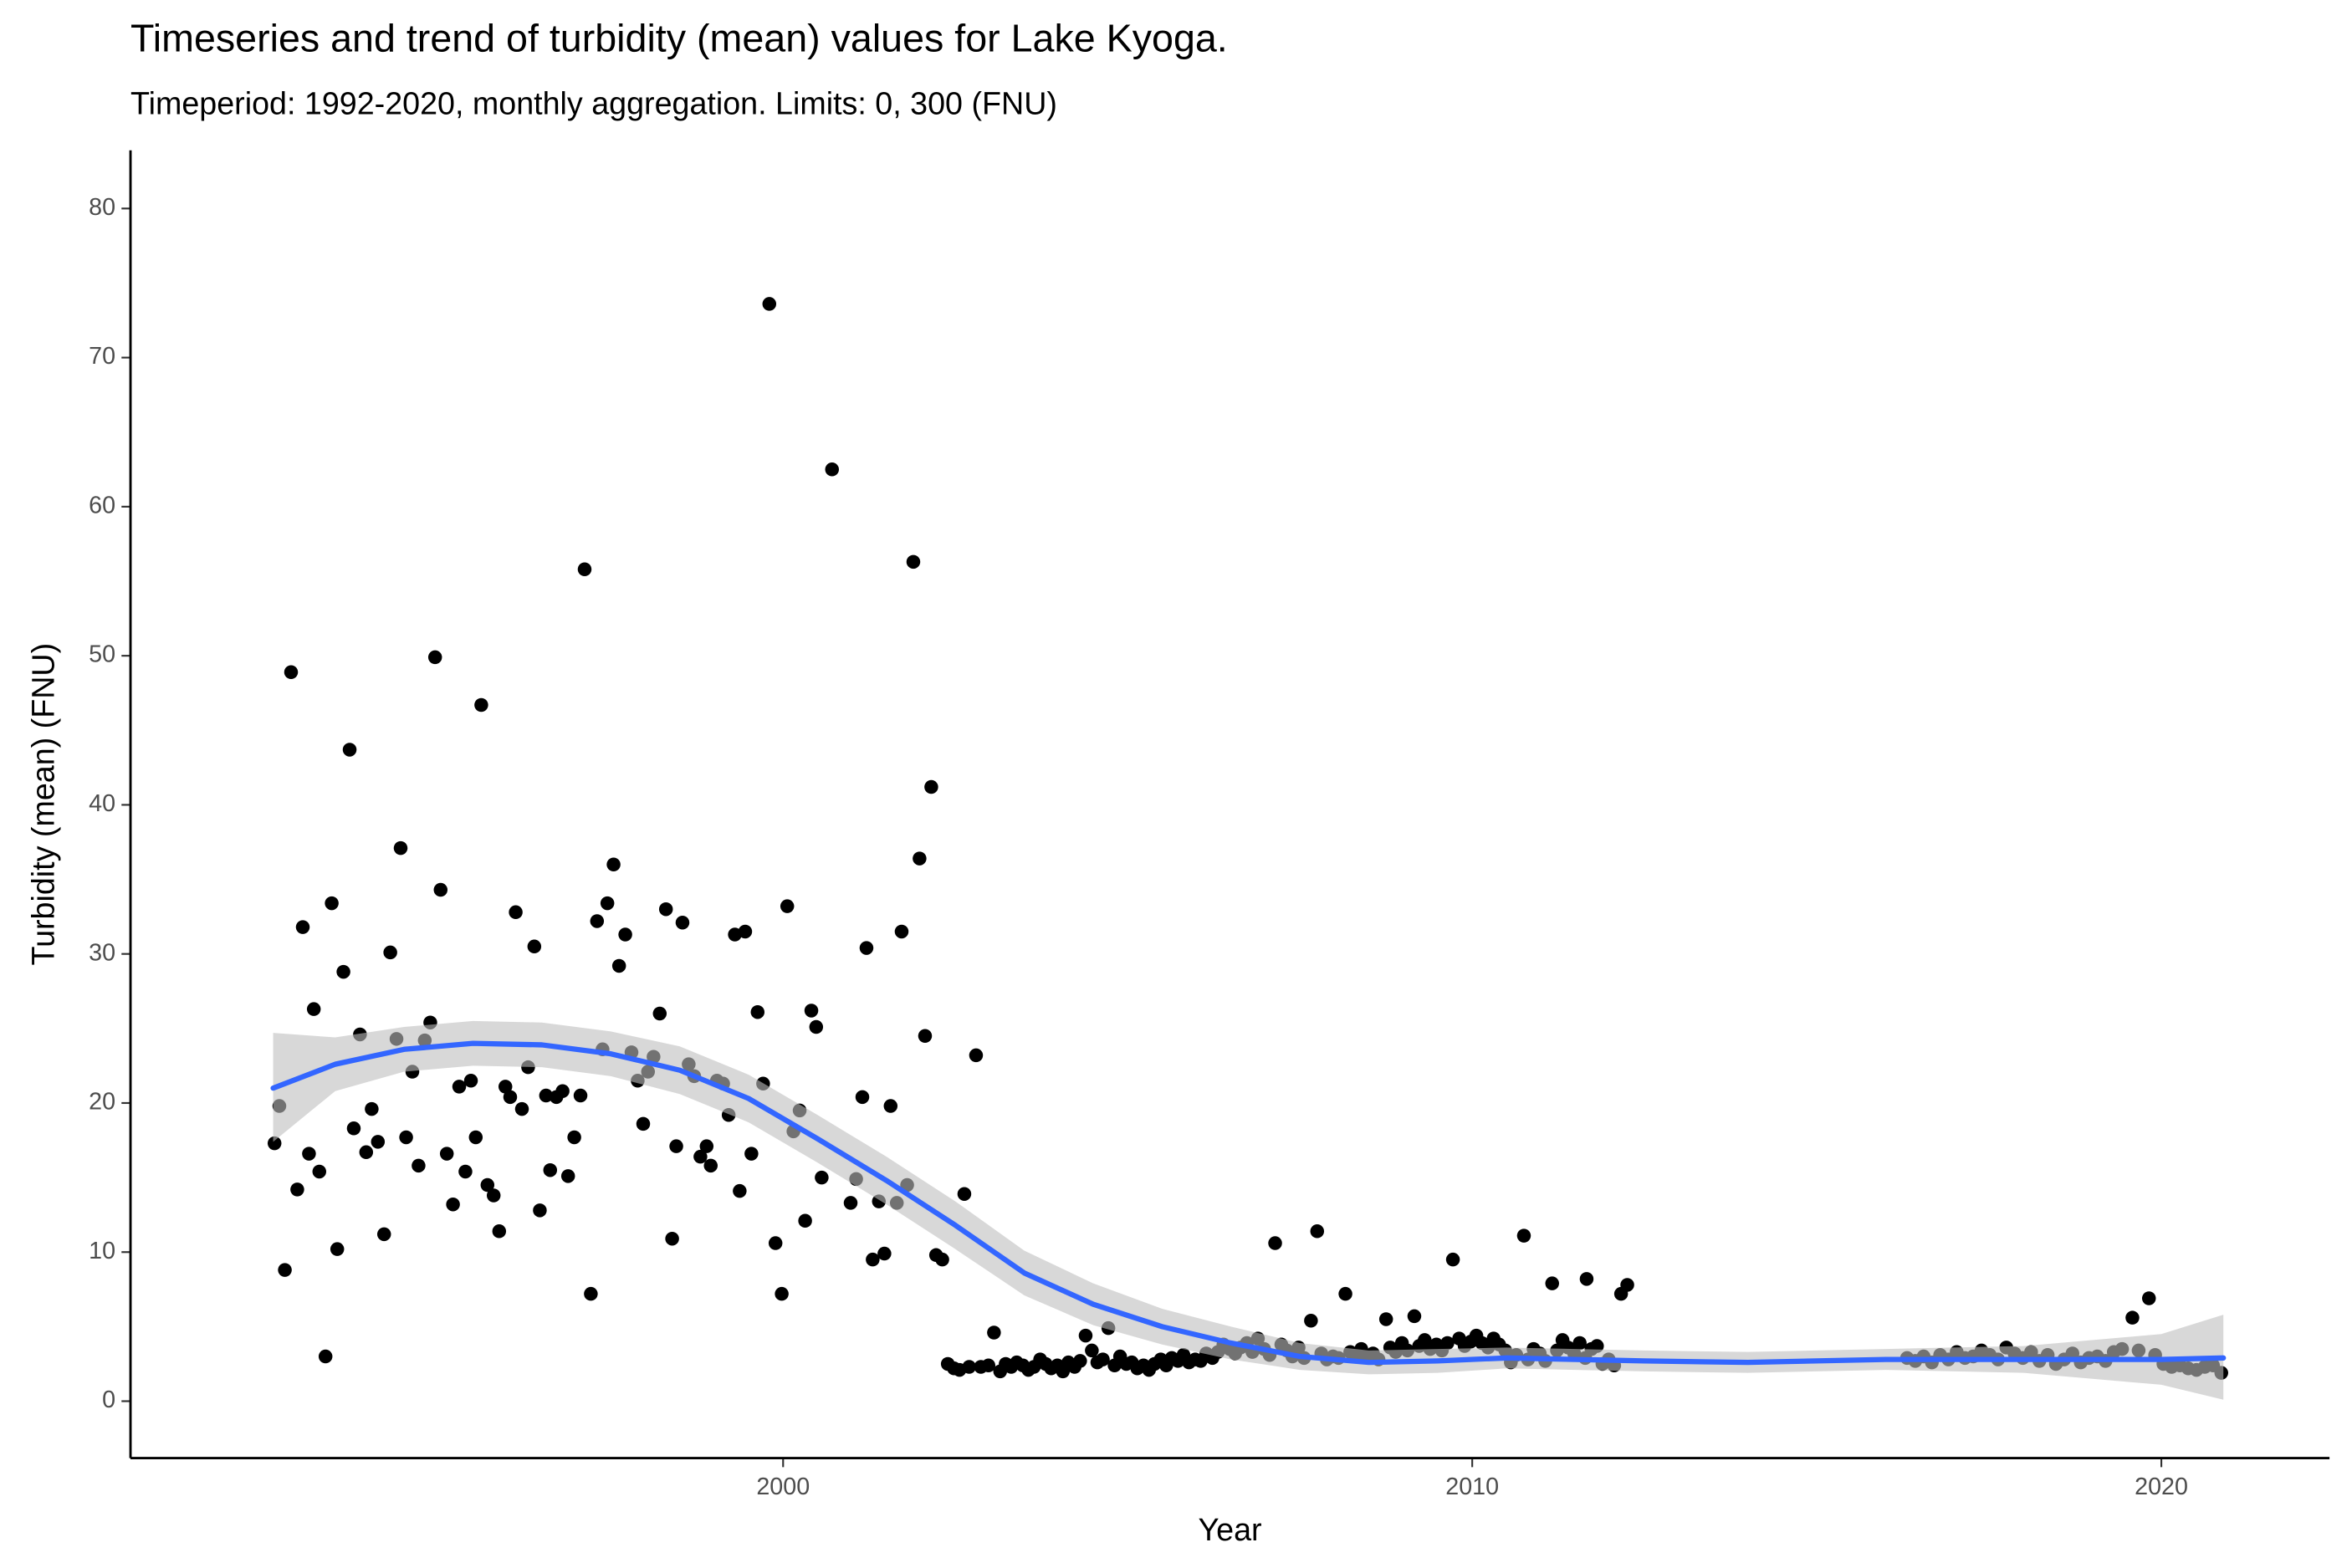 The width and height of the screenshot is (2352, 1568). What do you see at coordinates (109, 1400) in the screenshot?
I see `y-tick-label: 0` at bounding box center [109, 1400].